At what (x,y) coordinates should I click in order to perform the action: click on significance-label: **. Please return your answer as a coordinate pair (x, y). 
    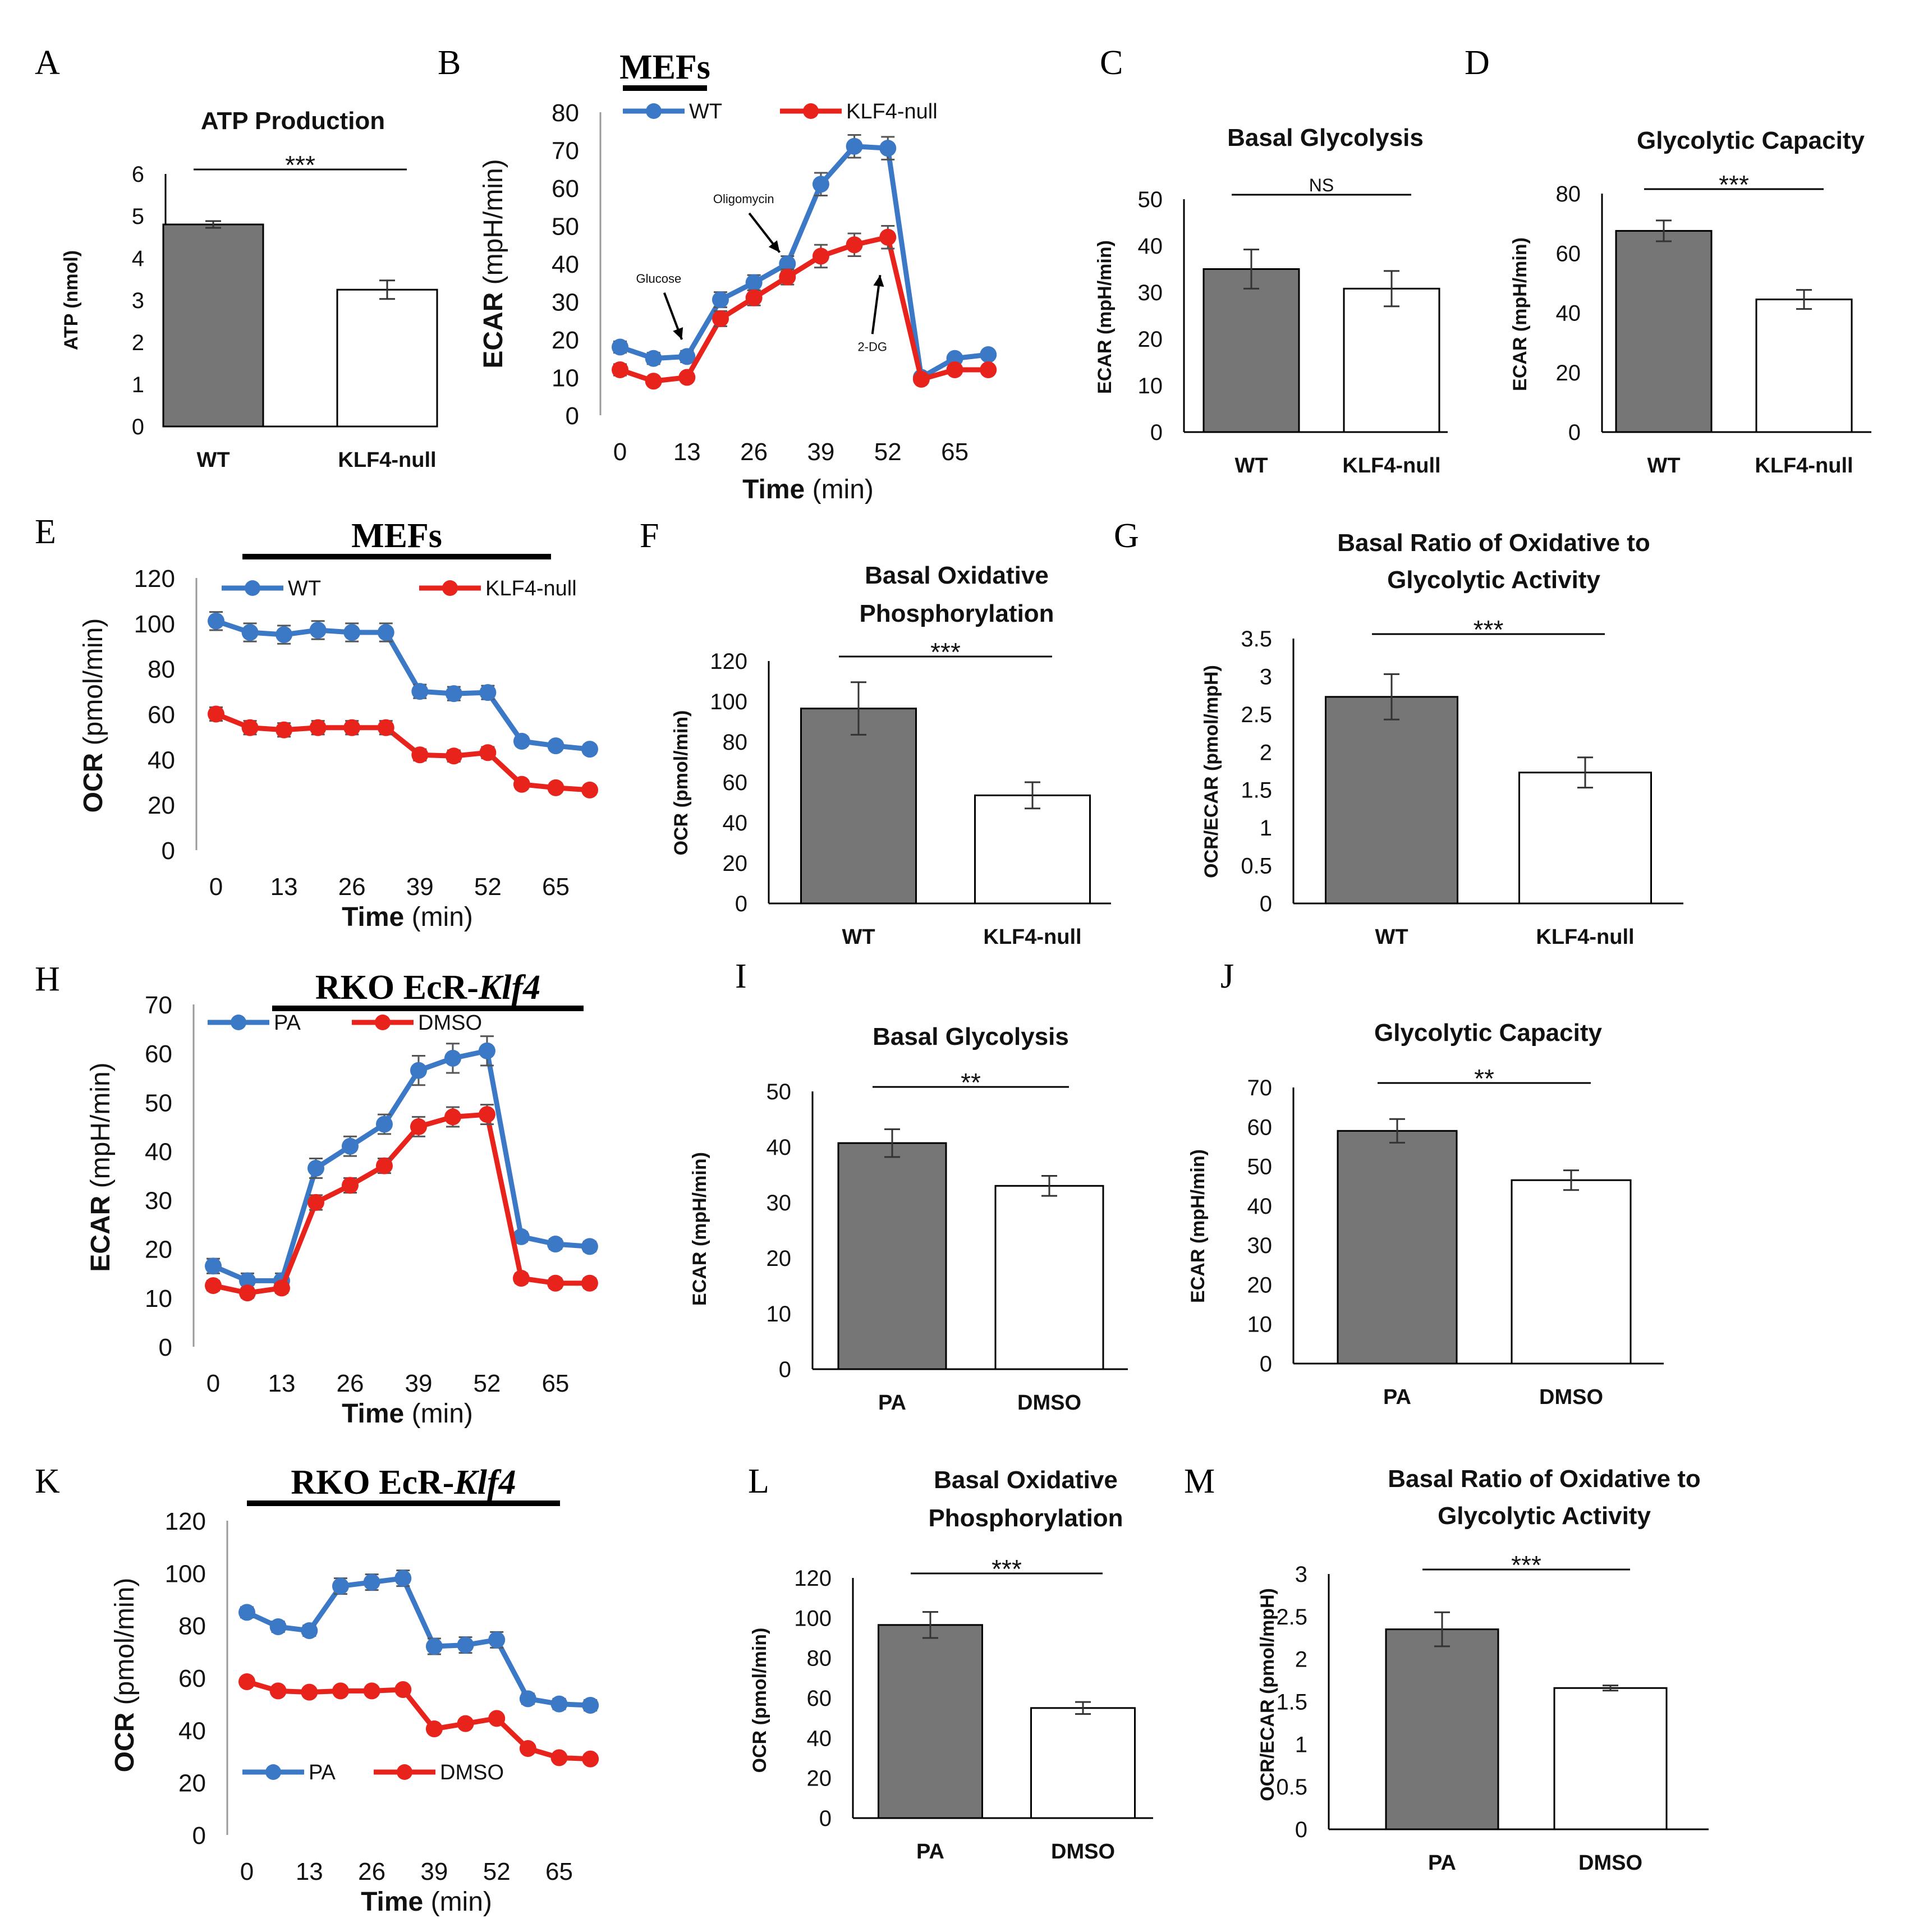
    Looking at the image, I should click on (971, 1082).